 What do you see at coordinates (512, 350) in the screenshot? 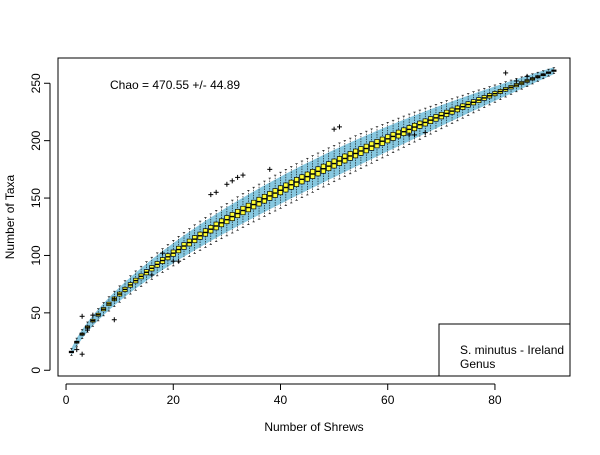
I see `legend-line-1: S. minutus - Ireland` at bounding box center [512, 350].